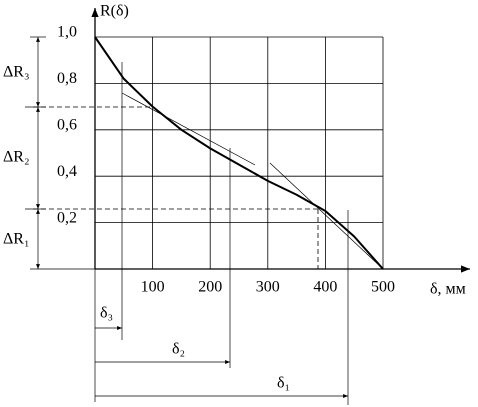  What do you see at coordinates (16, 239) in the screenshot?
I see `annotation: ΔR₁` at bounding box center [16, 239].